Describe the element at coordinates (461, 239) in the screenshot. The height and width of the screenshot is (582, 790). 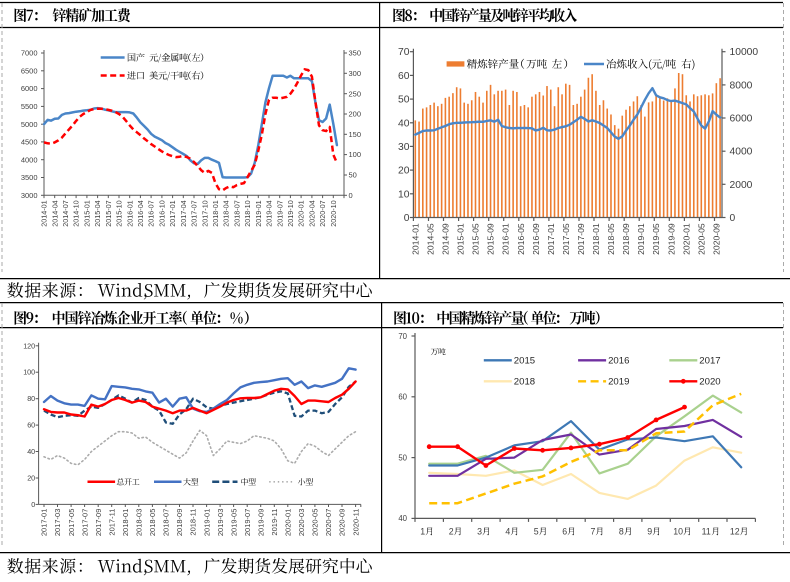
I see `svg-text: 2015-01` at that location.